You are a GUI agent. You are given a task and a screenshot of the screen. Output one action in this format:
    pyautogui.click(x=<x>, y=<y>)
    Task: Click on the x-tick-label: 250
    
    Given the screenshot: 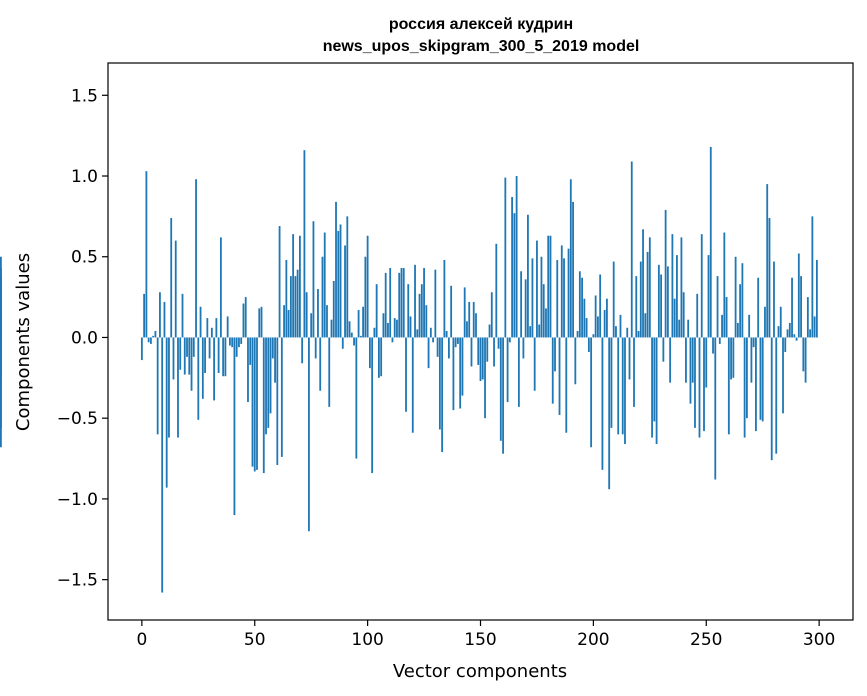 What is the action you would take?
    pyautogui.click(x=706, y=640)
    